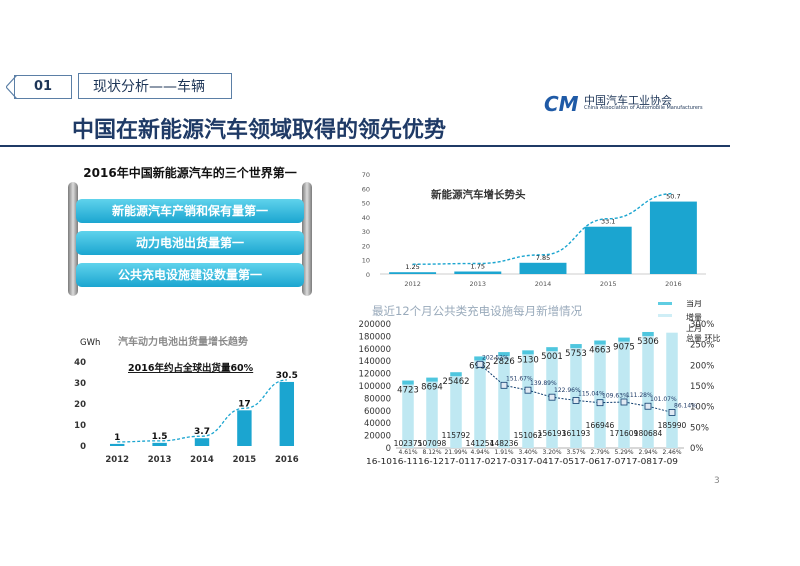  Describe the element at coordinates (567, 390) in the screenshot. I see `index-label: 122.96%` at that location.